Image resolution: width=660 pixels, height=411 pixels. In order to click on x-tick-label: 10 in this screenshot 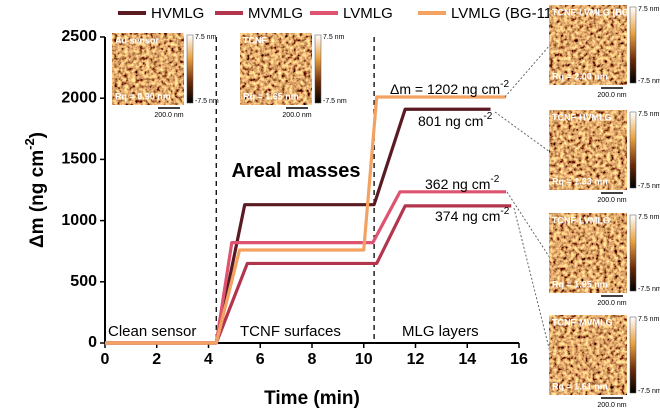, I will do `click(364, 359)`.